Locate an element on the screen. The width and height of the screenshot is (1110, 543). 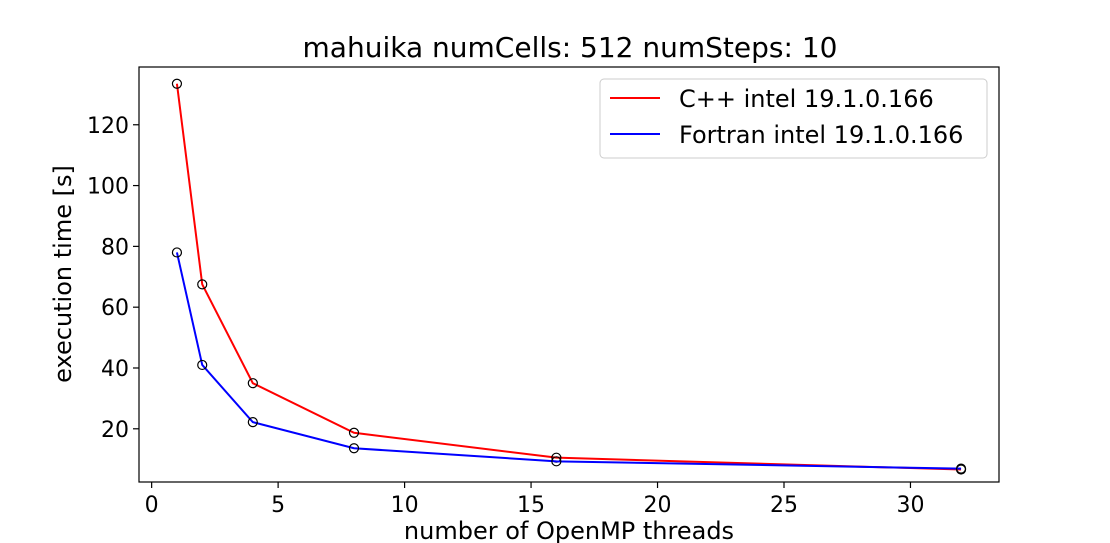
x-tick-label: 0 is located at coordinates (152, 505).